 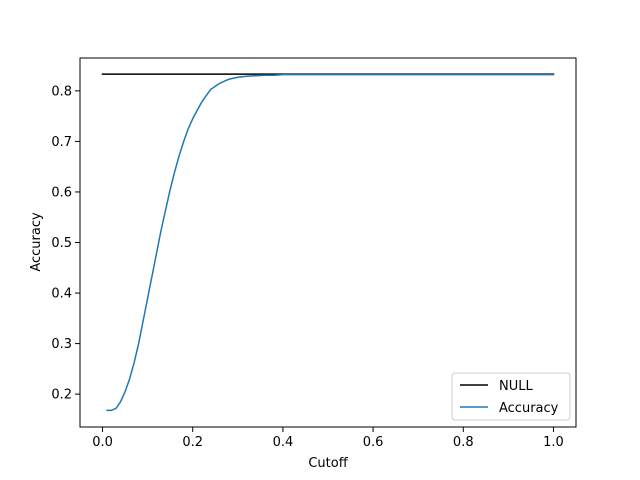 What do you see at coordinates (61, 395) in the screenshot?
I see `y-tick-label: 0.2` at bounding box center [61, 395].